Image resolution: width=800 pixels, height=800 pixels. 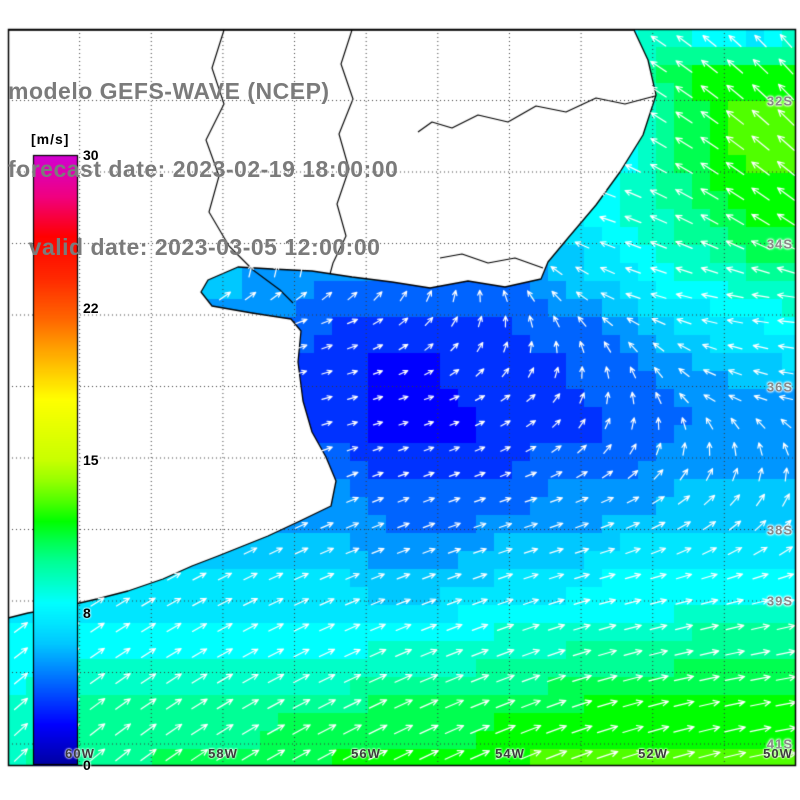 I want to click on colorbar-unit-label: [m/s], so click(x=50, y=139).